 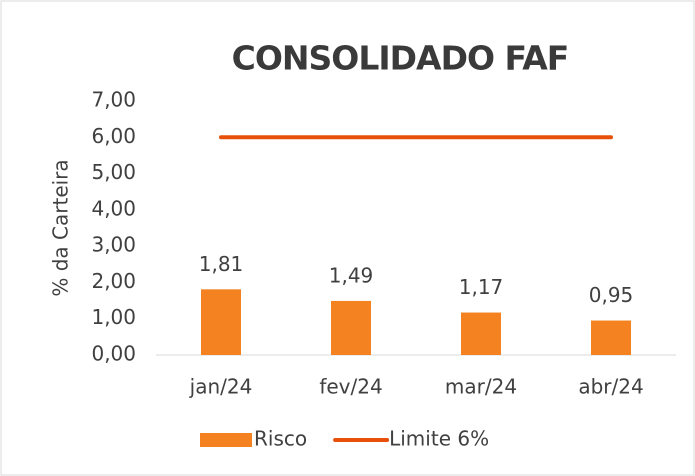 What do you see at coordinates (113, 100) in the screenshot?
I see `y-tick-label: 7,00` at bounding box center [113, 100].